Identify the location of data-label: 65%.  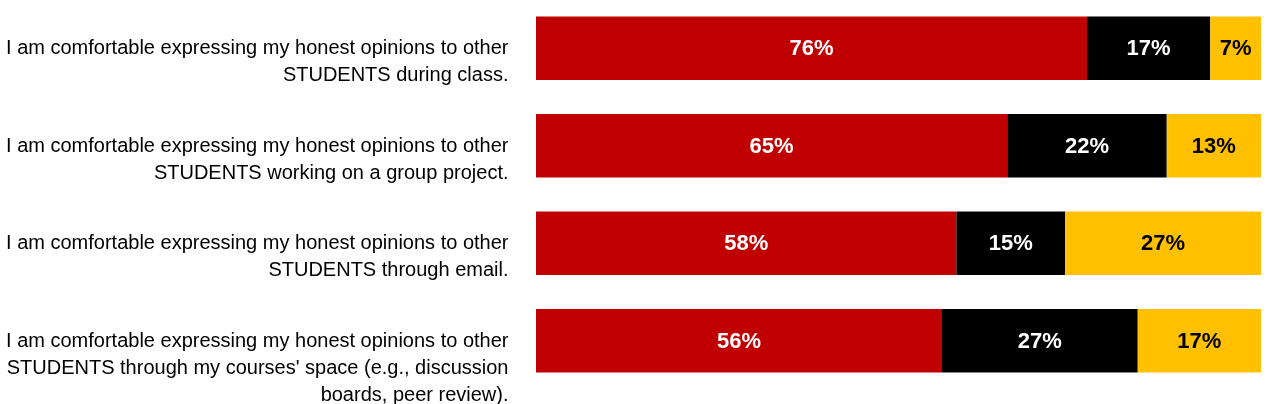
(771, 145).